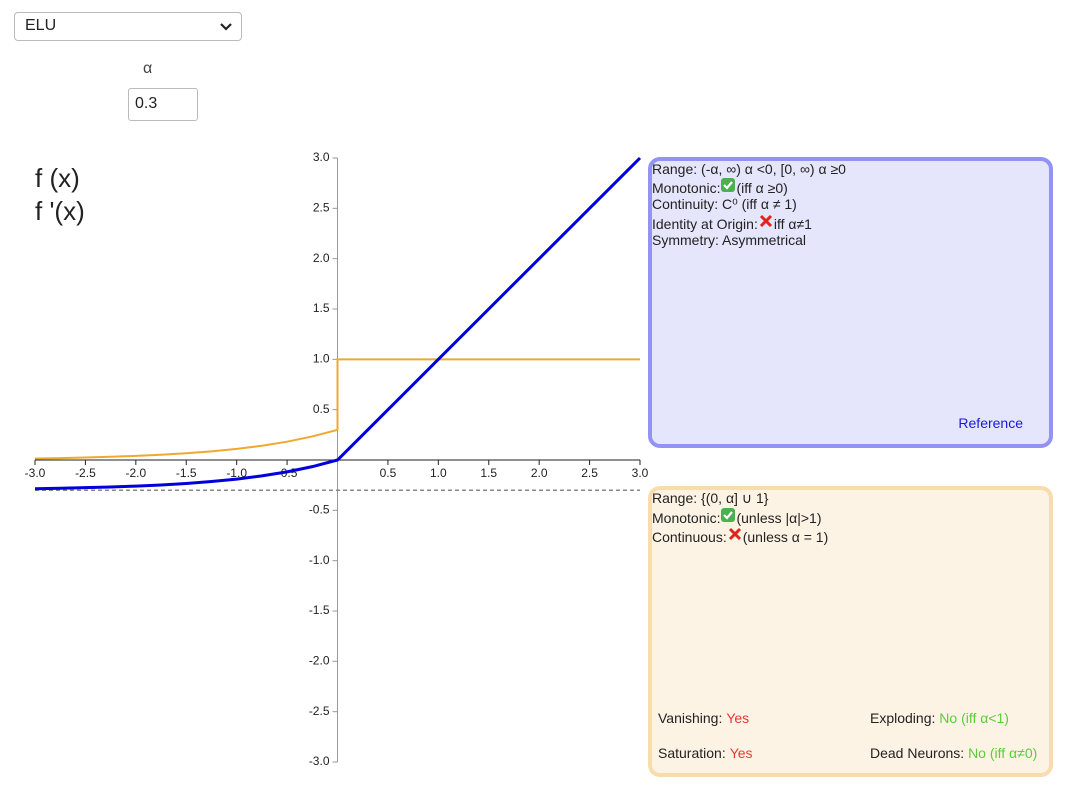 The height and width of the screenshot is (796, 1080). I want to click on y-tick-label: 0.5, so click(321, 409).